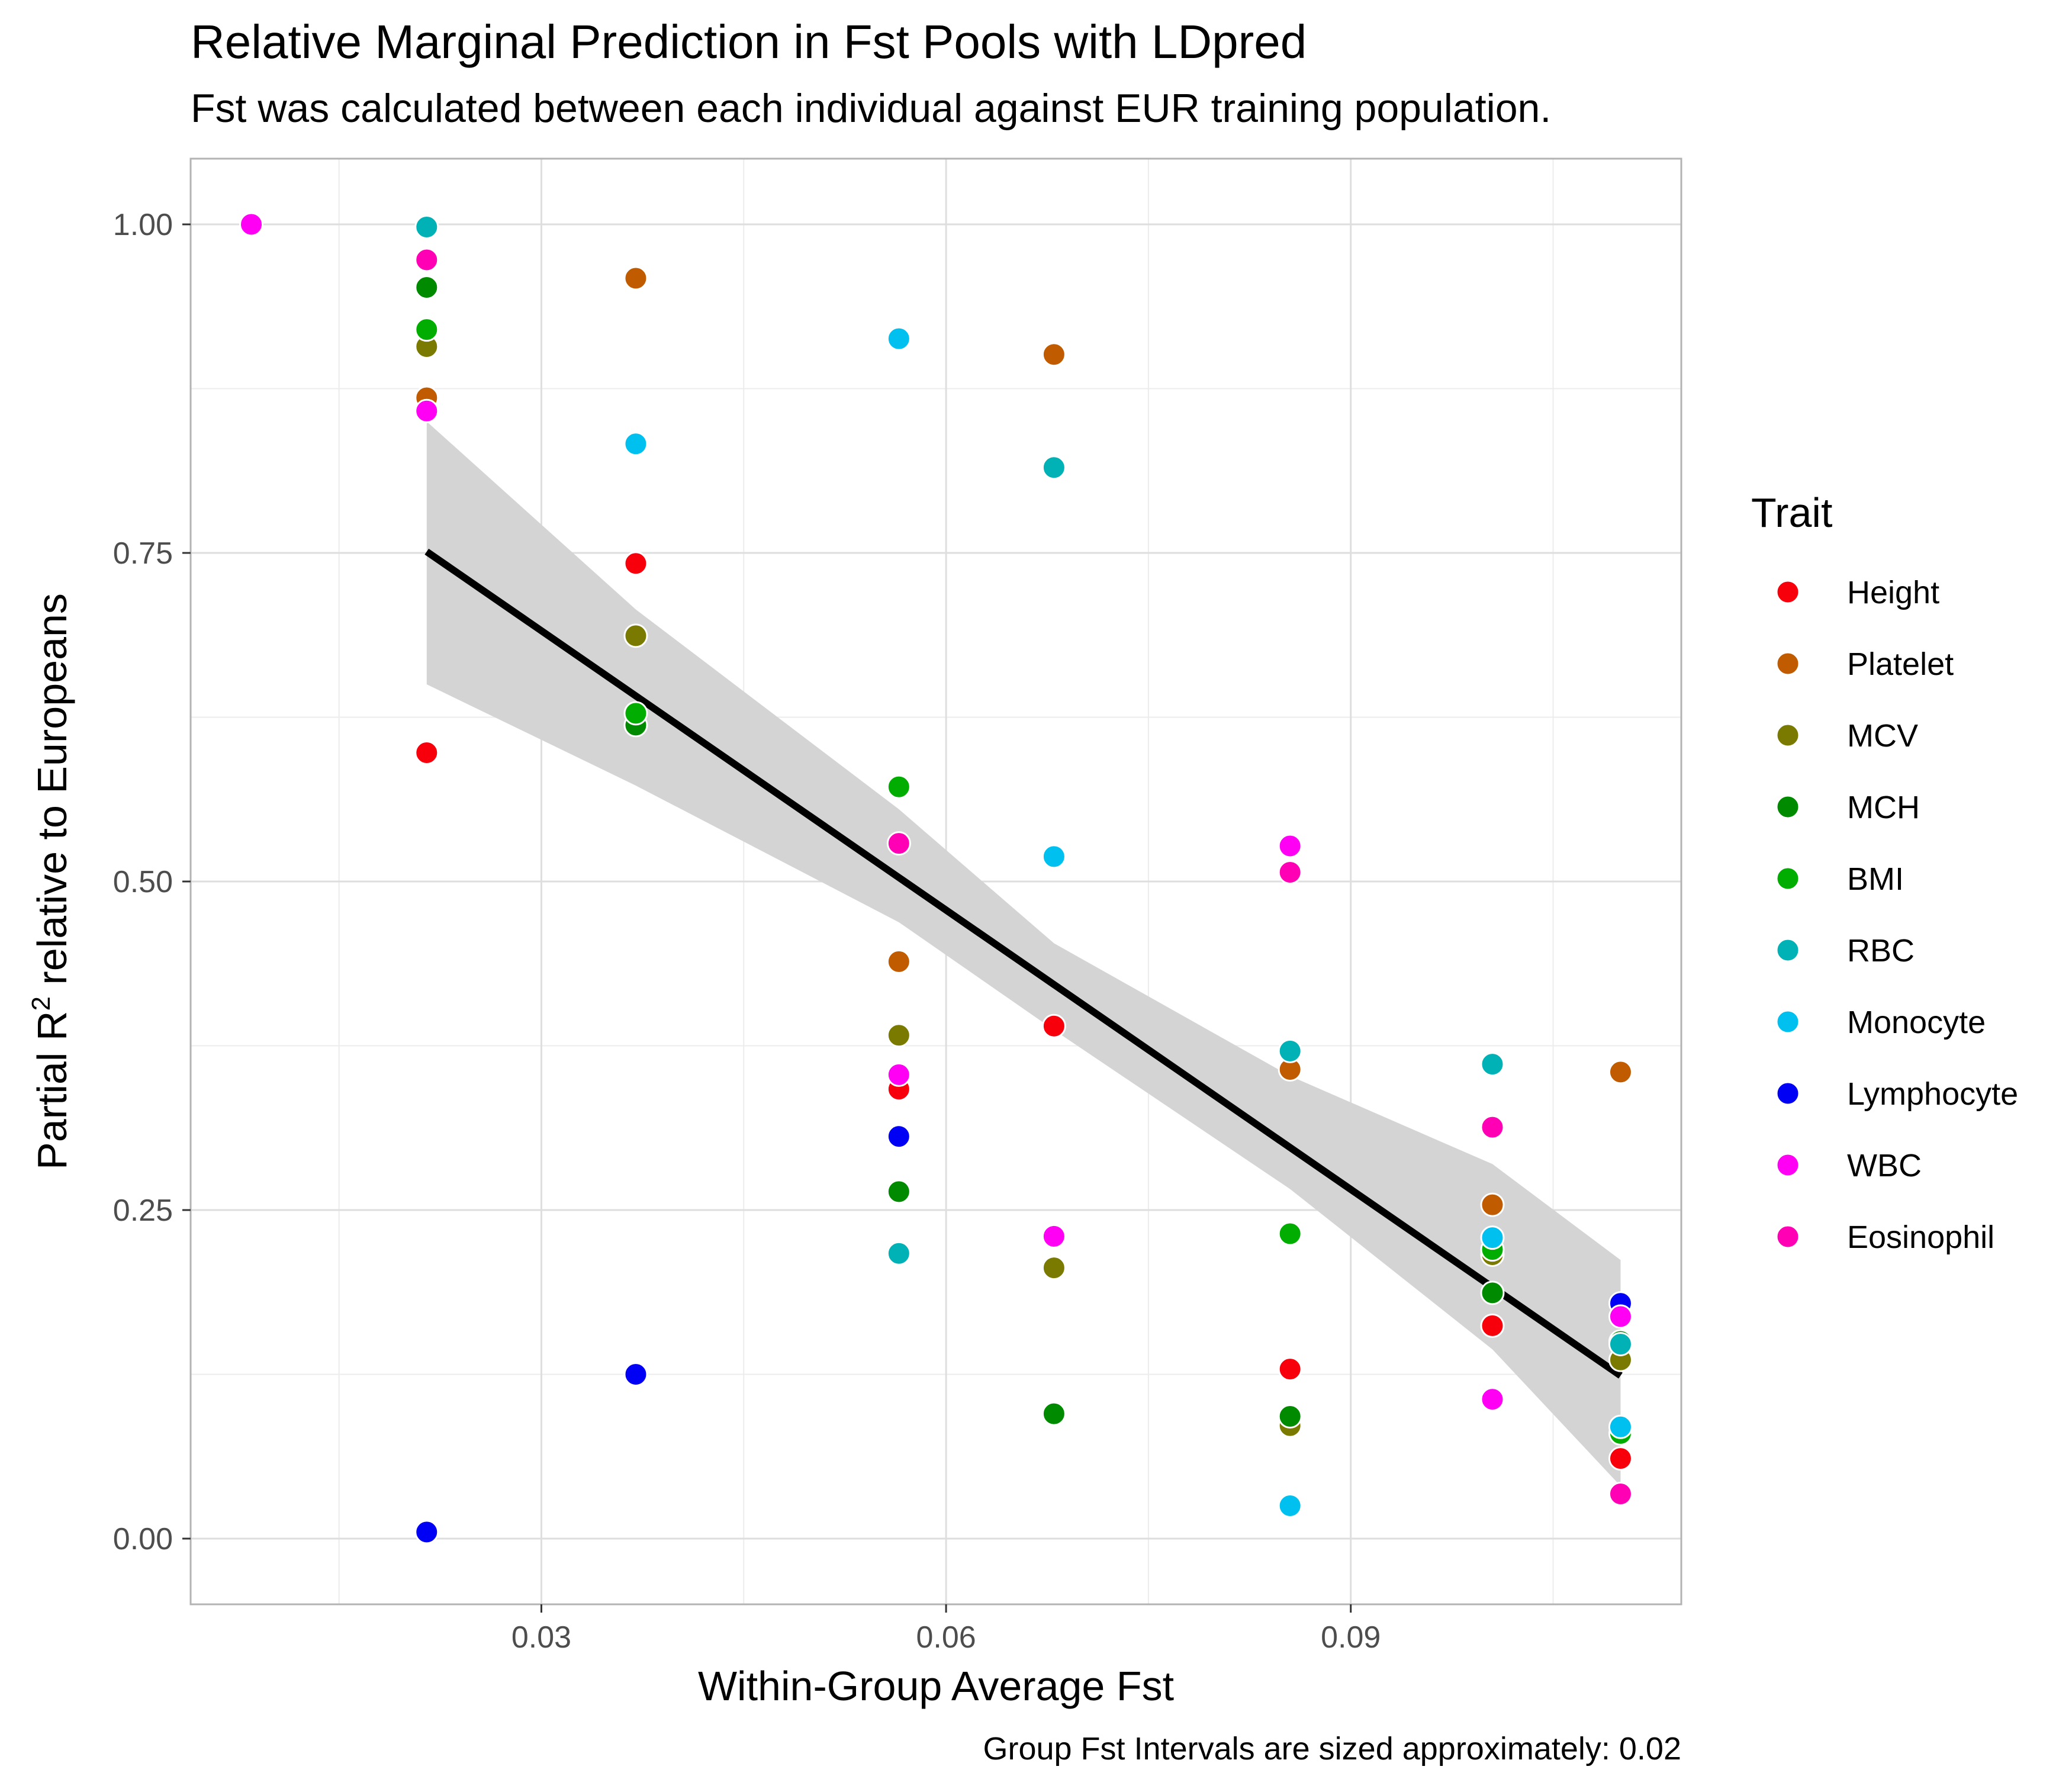 Image resolution: width=2072 pixels, height=1776 pixels. Describe the element at coordinates (946, 1637) in the screenshot. I see `x-tick-label: 0.06` at that location.